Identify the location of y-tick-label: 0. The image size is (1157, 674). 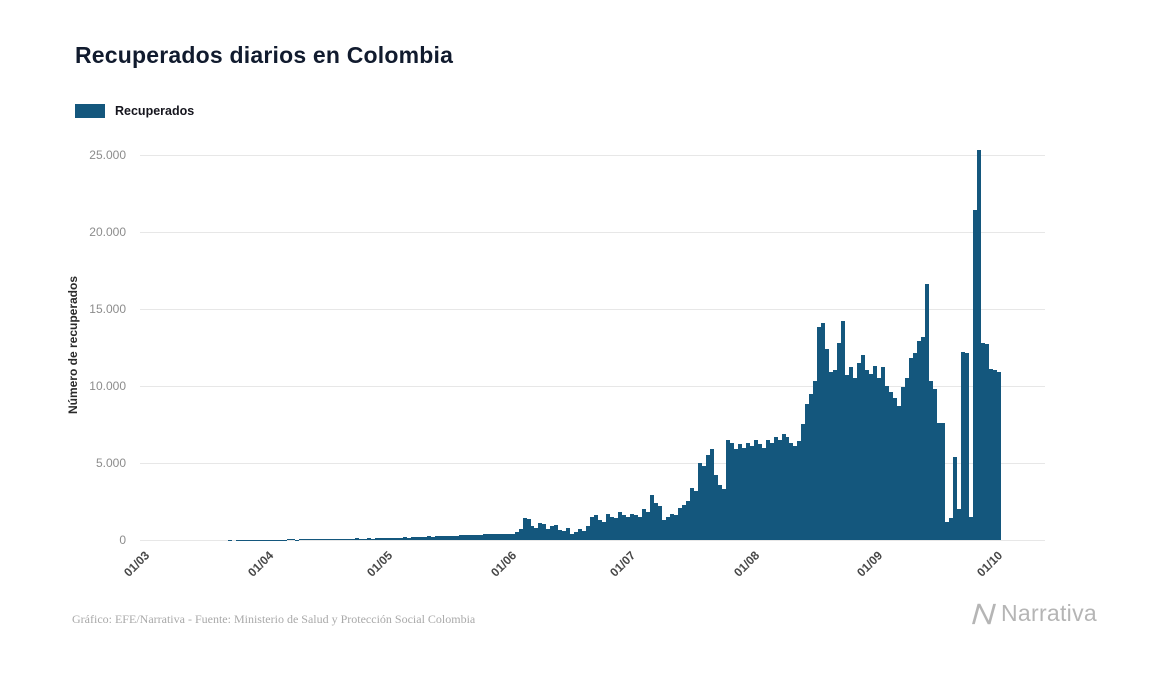
(122, 540).